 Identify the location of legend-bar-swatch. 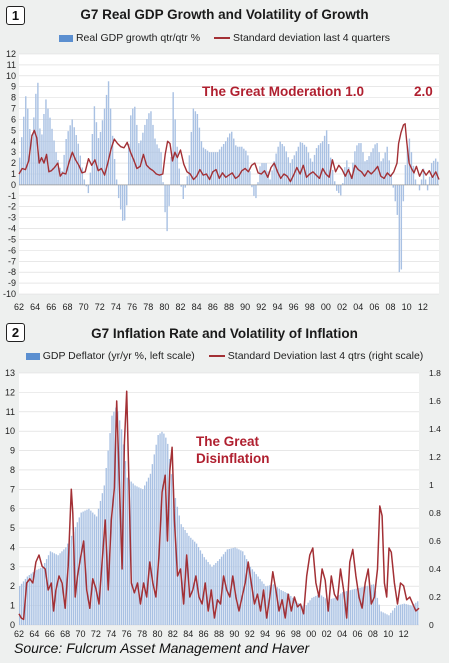
(65, 38).